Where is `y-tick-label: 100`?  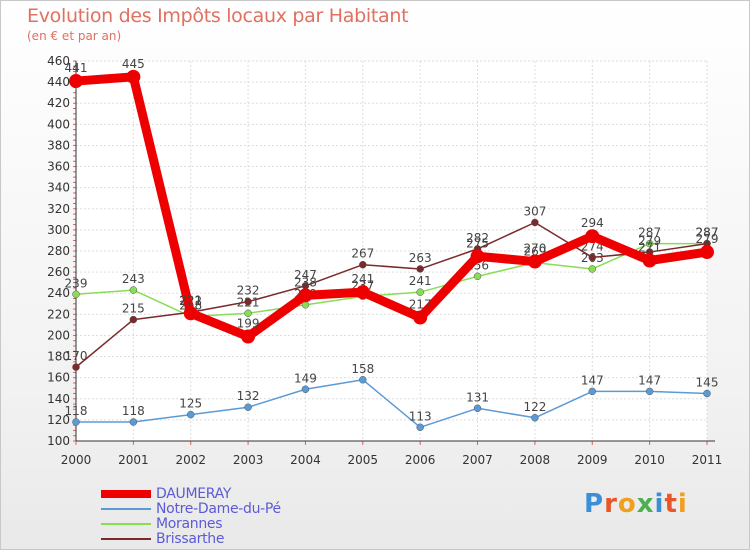 y-tick-label: 100 is located at coordinates (58, 441).